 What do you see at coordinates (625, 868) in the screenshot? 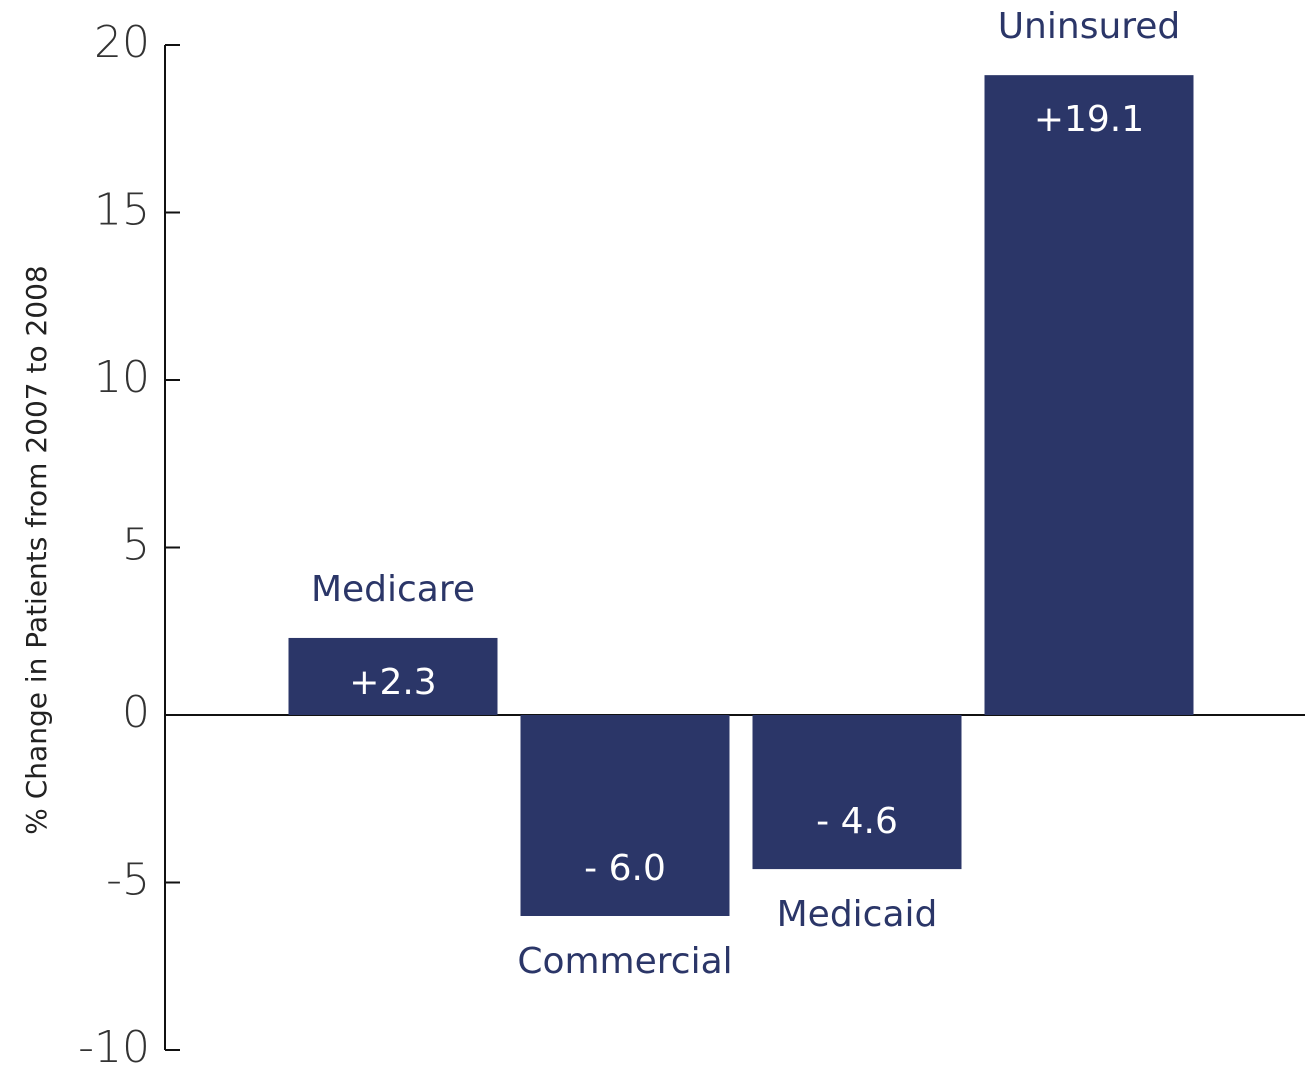
I see `value-label: - 6.0` at bounding box center [625, 868].